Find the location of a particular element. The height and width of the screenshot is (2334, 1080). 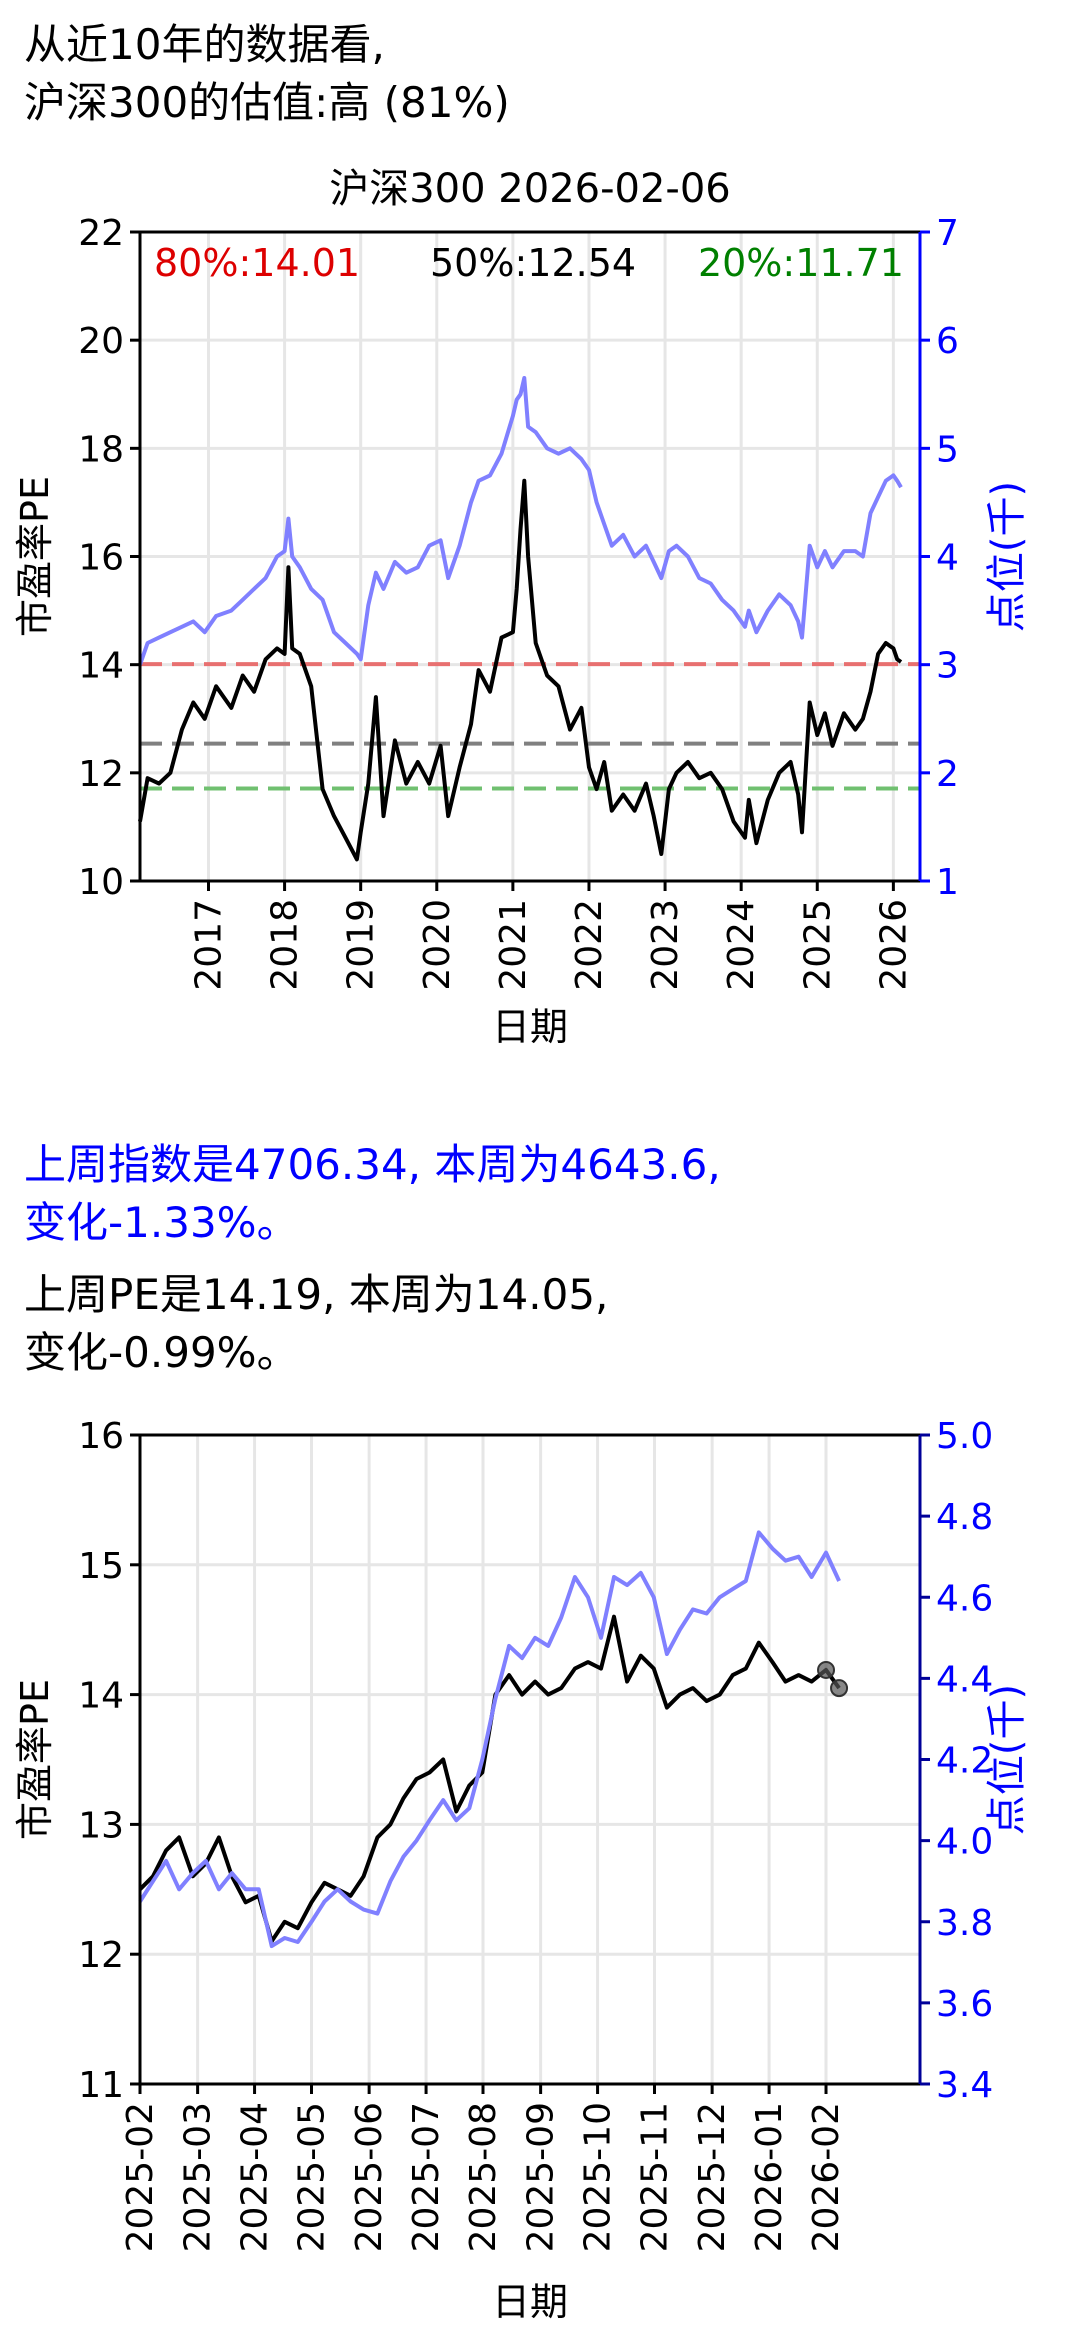

chart-title: 沪深300 2026-02-06 is located at coordinates (530, 189).